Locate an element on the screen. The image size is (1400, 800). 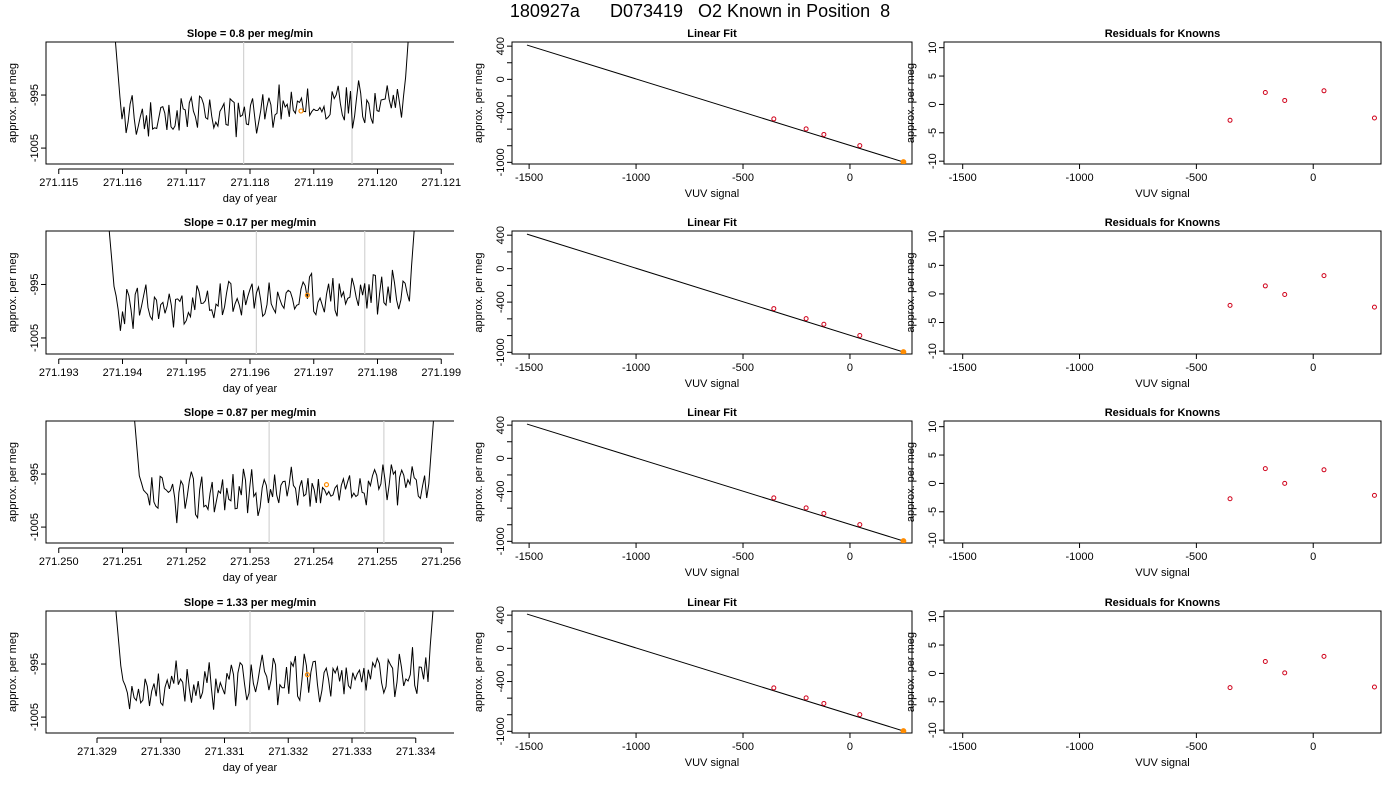
x-axis-label: day of year is located at coordinates (250, 578).